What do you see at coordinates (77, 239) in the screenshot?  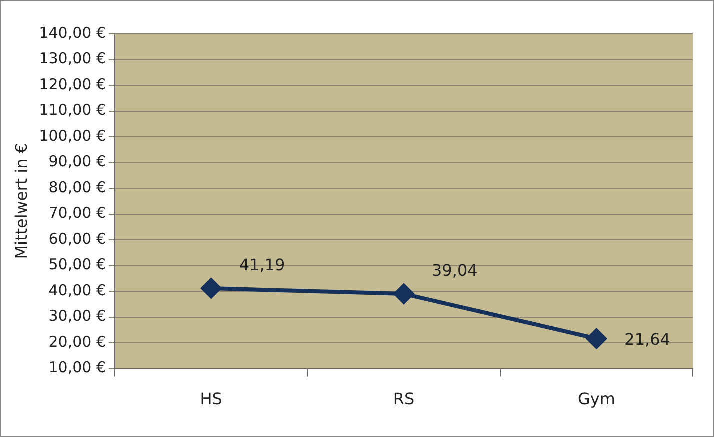 I see `y-tick-label: 60,00 €` at bounding box center [77, 239].